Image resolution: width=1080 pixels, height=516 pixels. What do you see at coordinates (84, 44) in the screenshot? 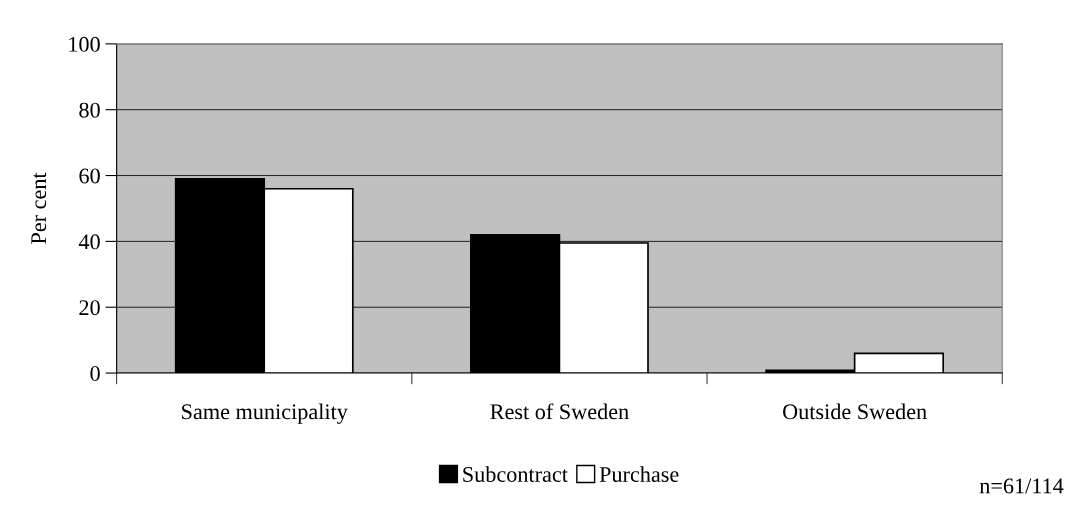
I see `y-tick-label: 100` at bounding box center [84, 44].